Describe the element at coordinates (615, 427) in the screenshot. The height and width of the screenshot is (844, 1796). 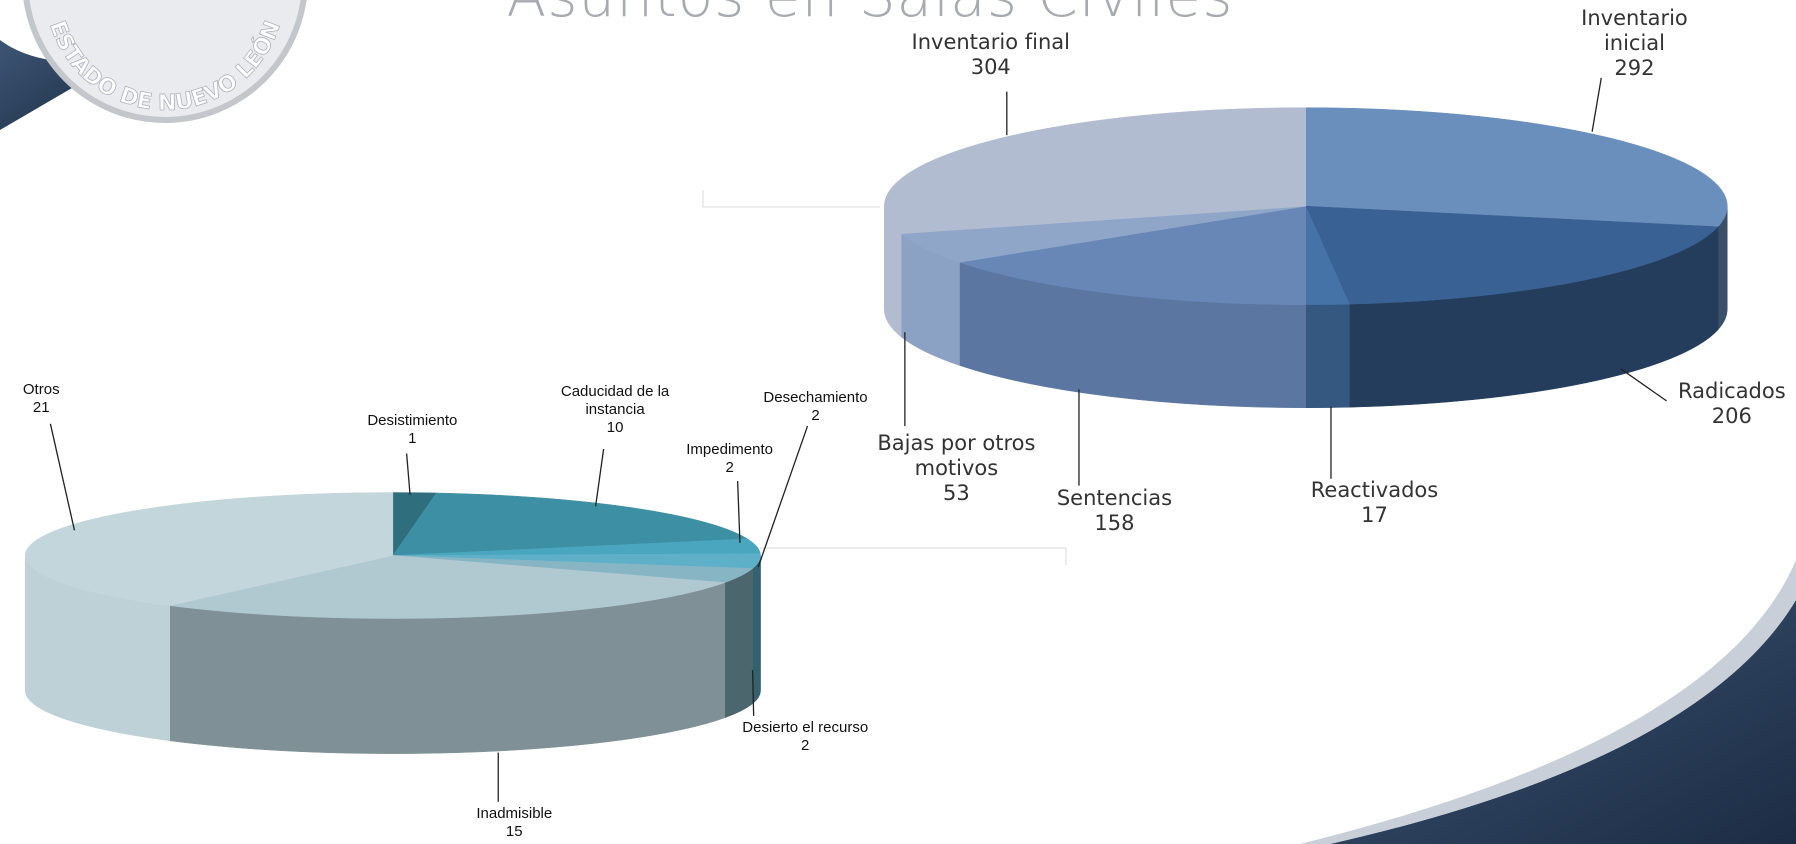
I see `label-value: 10` at that location.